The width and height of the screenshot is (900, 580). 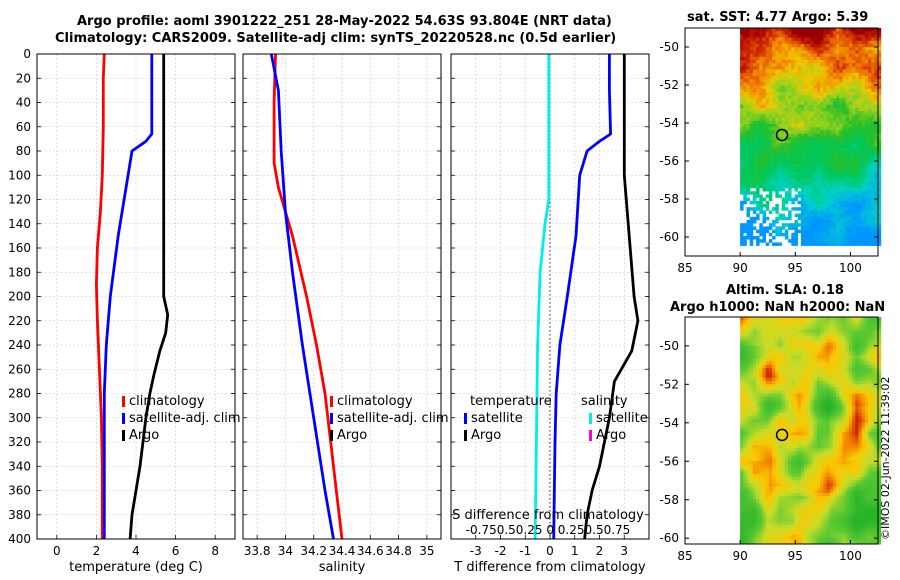 What do you see at coordinates (398, 551) in the screenshot?
I see `salinity-xtick-label: 34.8` at bounding box center [398, 551].